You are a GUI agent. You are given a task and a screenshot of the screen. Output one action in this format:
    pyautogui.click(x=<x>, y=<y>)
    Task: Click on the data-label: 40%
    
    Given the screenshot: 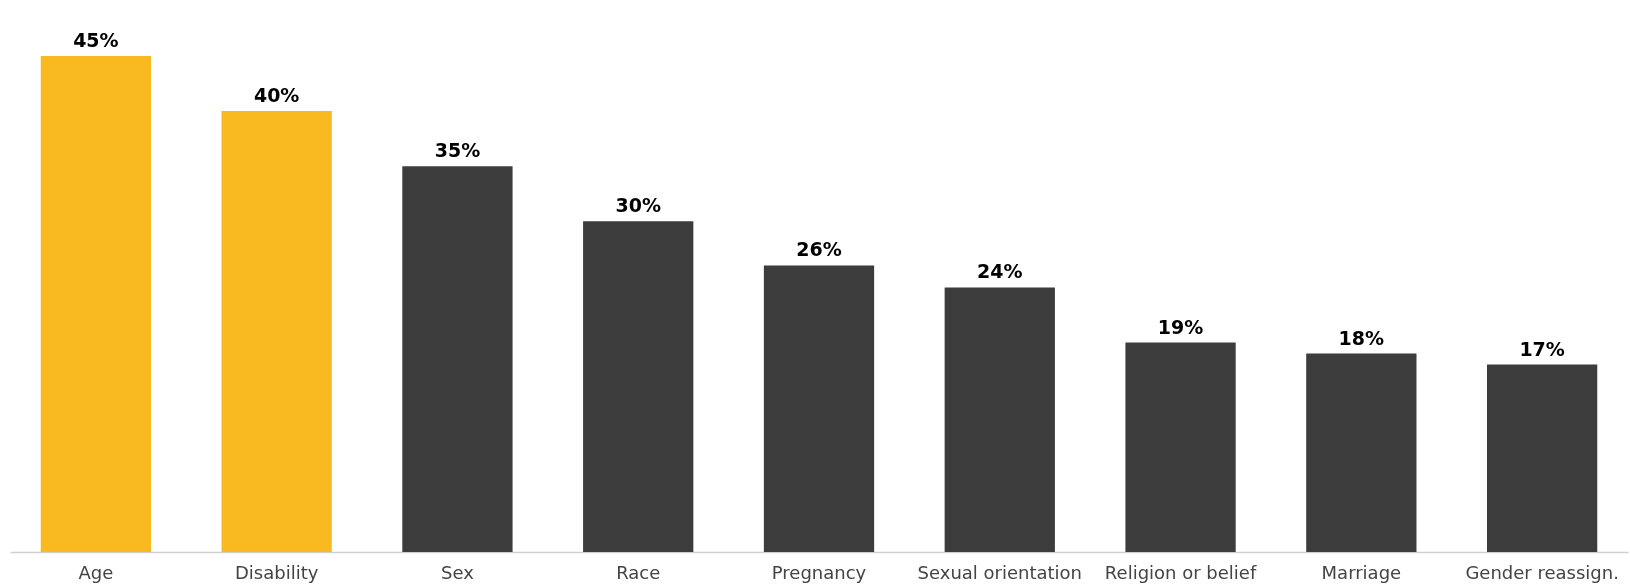 What is the action you would take?
    pyautogui.click(x=276, y=95)
    